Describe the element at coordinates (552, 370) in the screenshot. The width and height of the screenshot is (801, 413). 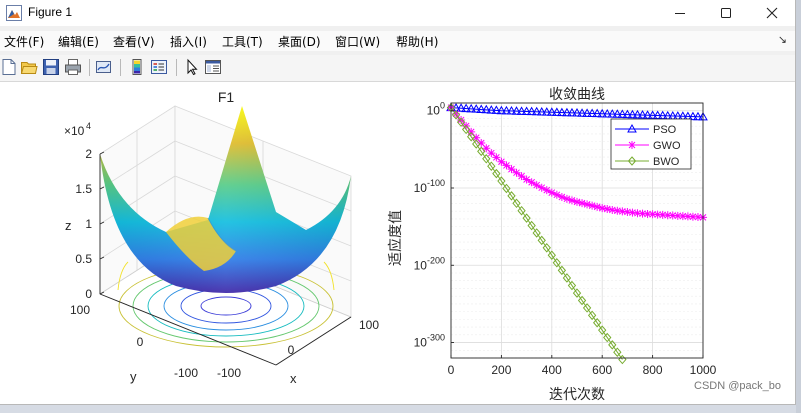
I see `x-tick-label: 400` at that location.